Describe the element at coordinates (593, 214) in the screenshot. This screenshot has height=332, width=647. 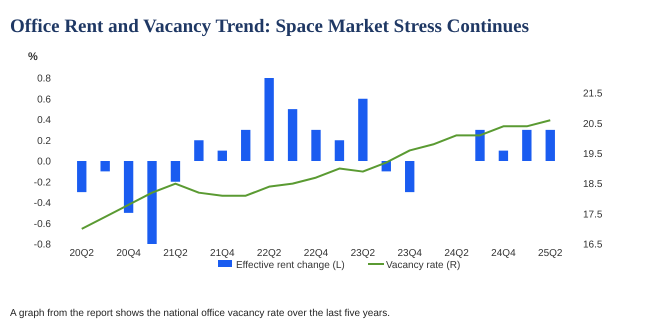
I see `y2-tick-label: 17.5` at that location.